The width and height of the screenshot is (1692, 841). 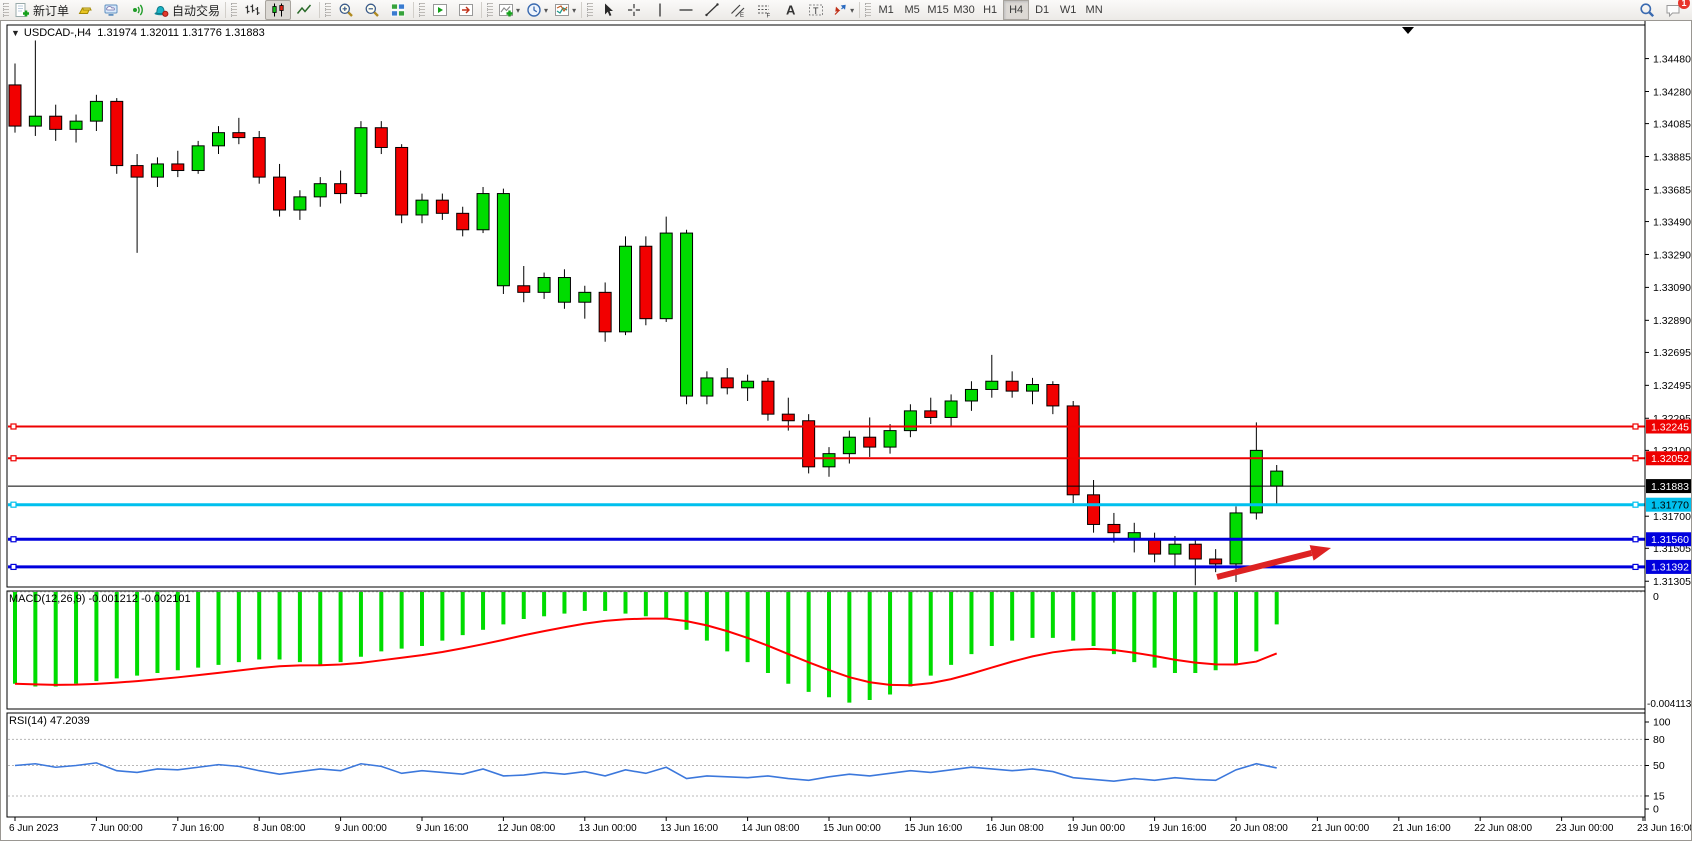 I want to click on candlestick-chart-button, so click(x=278, y=10).